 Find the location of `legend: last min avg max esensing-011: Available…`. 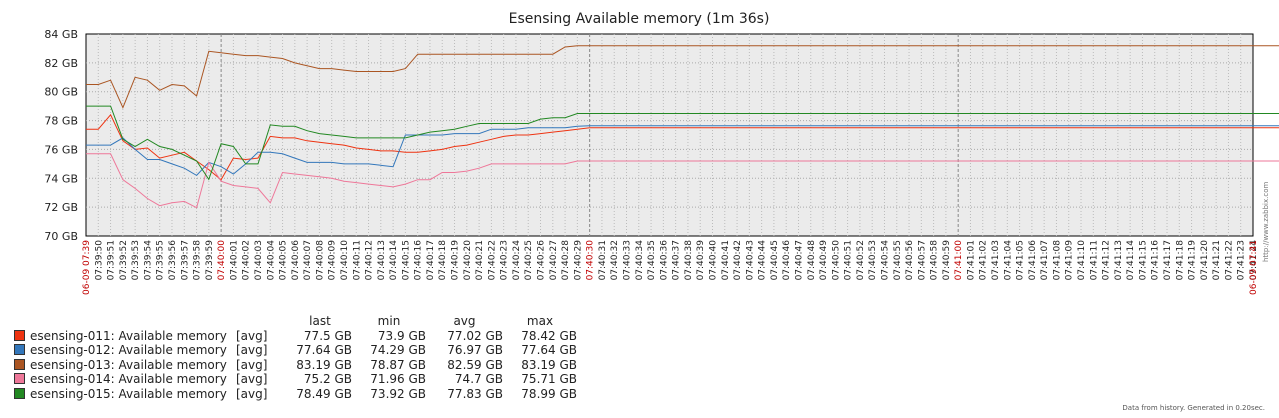

legend: last min avg max esensing-011: Available… is located at coordinates (295, 357).